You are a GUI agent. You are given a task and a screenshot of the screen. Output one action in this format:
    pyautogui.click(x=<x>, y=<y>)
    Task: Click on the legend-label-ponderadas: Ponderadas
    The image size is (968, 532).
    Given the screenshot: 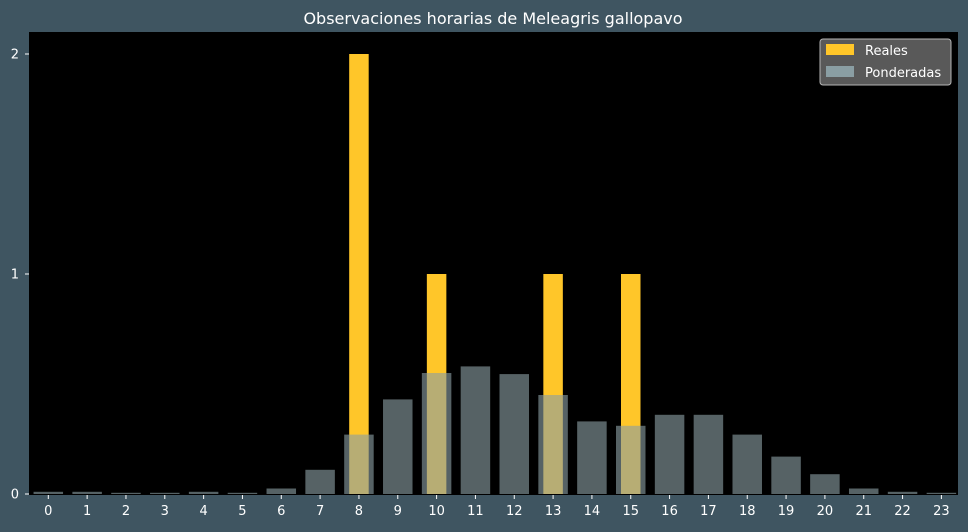 What is the action you would take?
    pyautogui.click(x=903, y=73)
    